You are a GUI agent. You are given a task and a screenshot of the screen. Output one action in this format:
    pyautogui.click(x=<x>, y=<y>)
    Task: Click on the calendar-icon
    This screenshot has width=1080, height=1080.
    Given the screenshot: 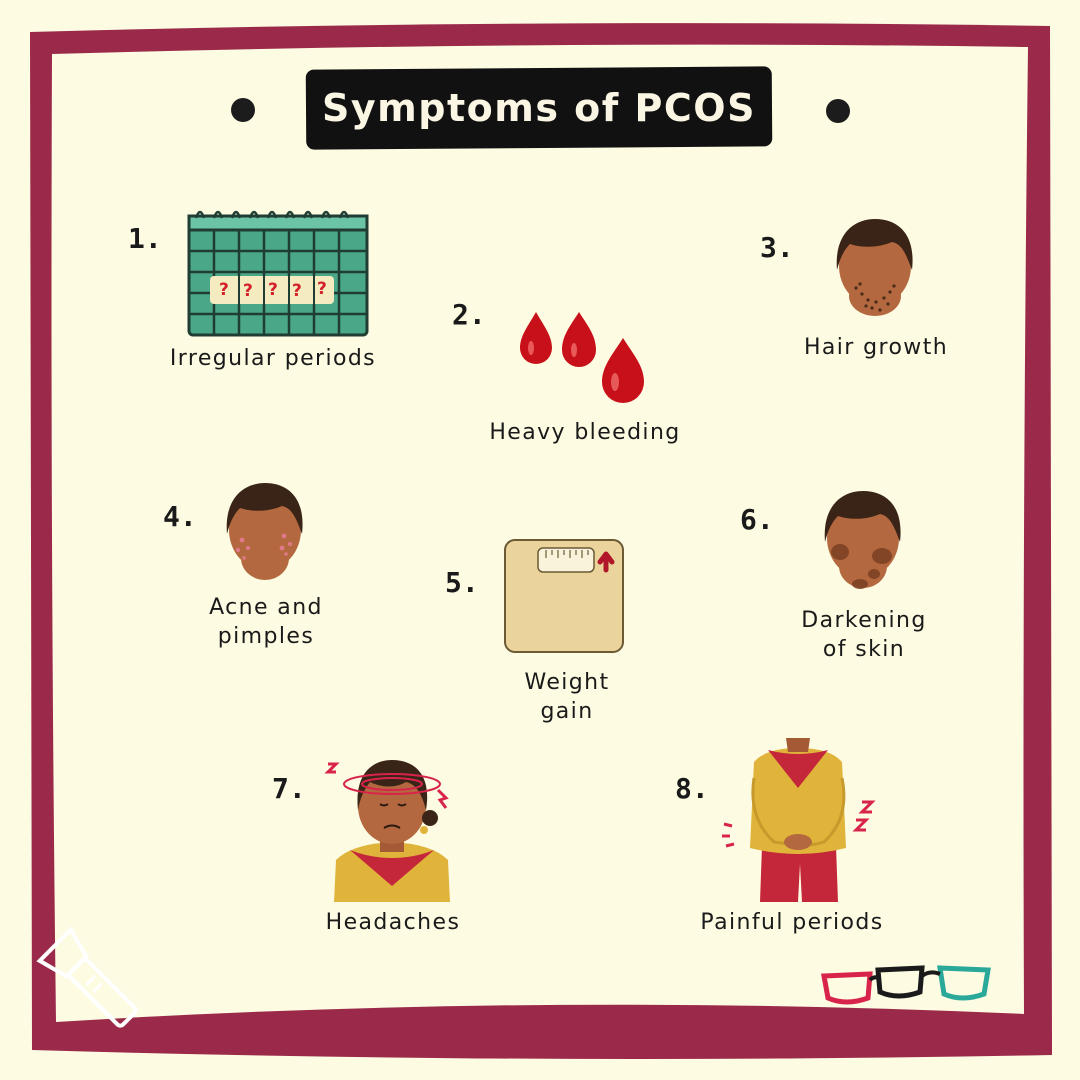 What is the action you would take?
    pyautogui.click(x=278, y=273)
    